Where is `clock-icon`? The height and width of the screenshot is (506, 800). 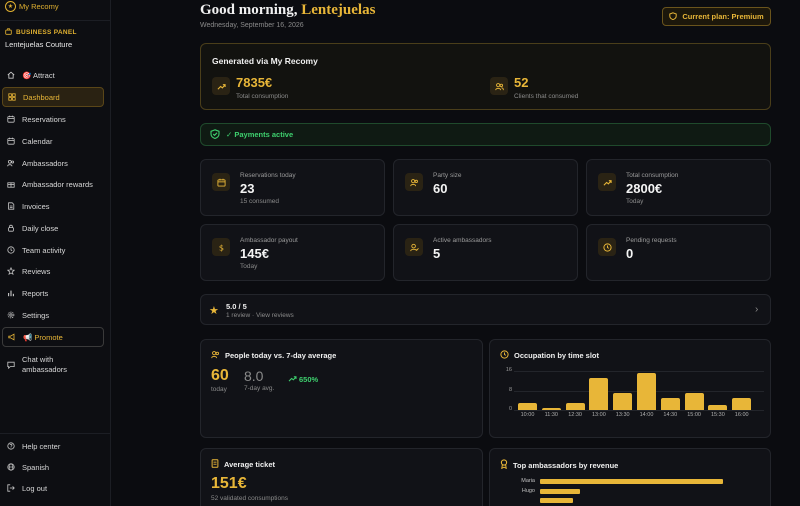 clock-icon is located at coordinates (607, 247).